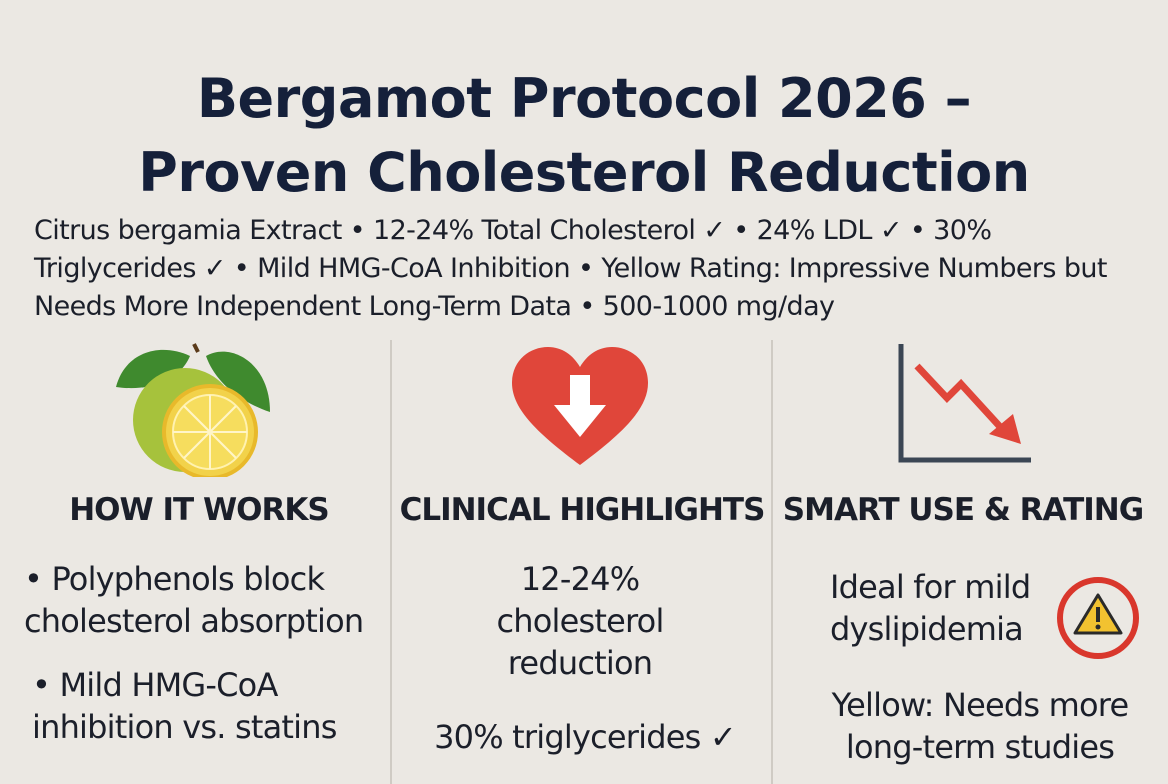  Describe the element at coordinates (184, 706) in the screenshot. I see `bullet: • Mild HMG-CoA inhibition vs. statins` at that location.